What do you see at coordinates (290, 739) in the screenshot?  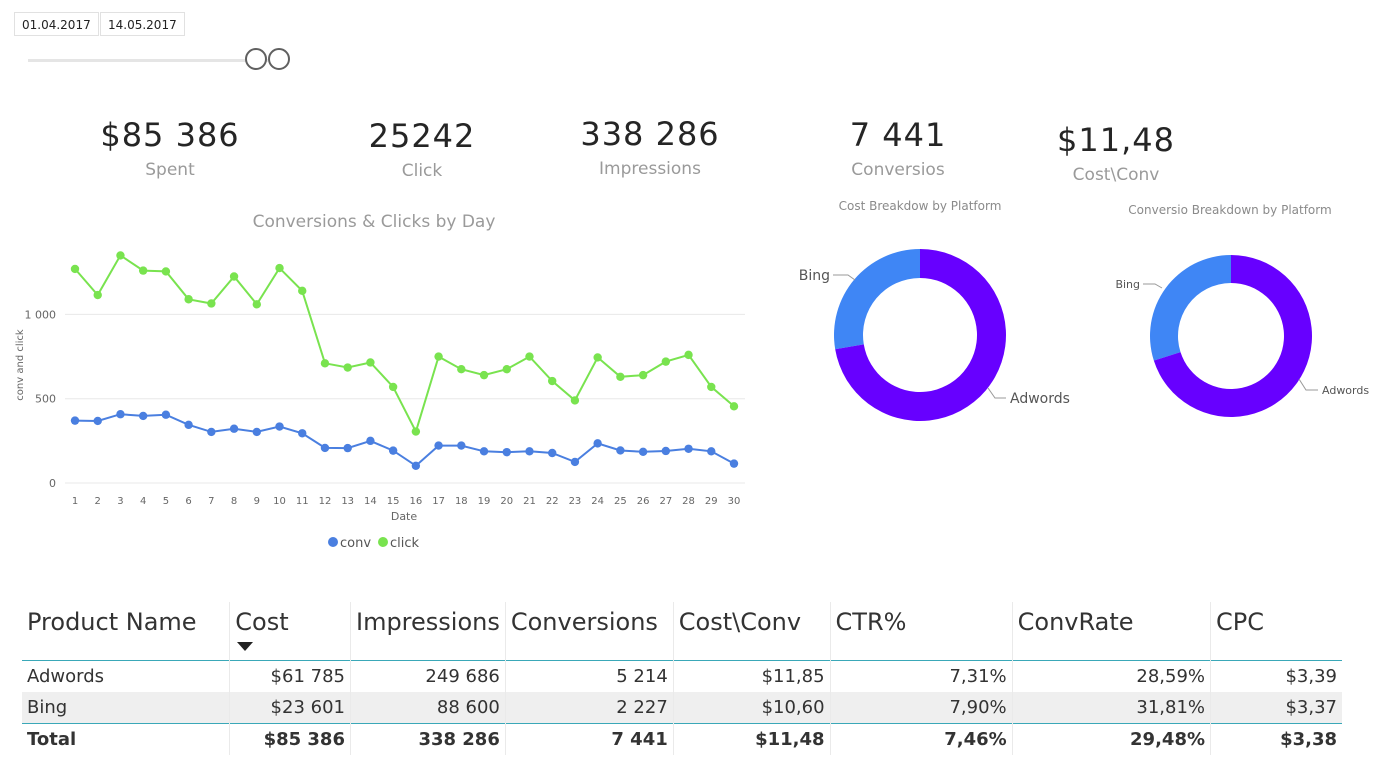 I see `total-cost: $85 386` at bounding box center [290, 739].